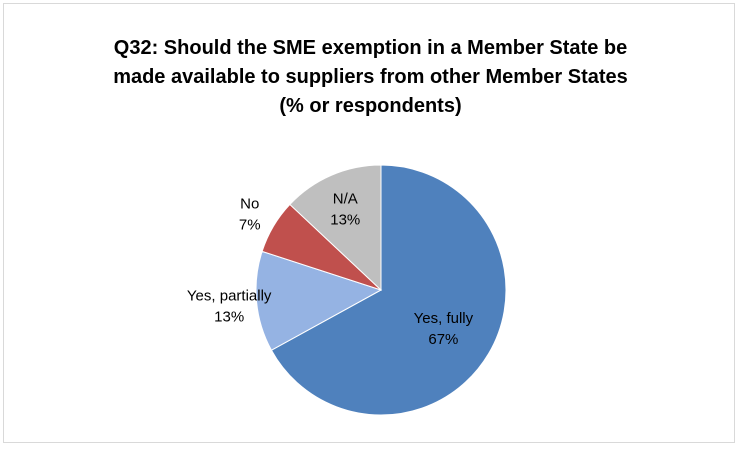 Image resolution: width=741 pixels, height=450 pixels. What do you see at coordinates (319, 300) in the screenshot?
I see `pie-slice-yes-partially` at bounding box center [319, 300].